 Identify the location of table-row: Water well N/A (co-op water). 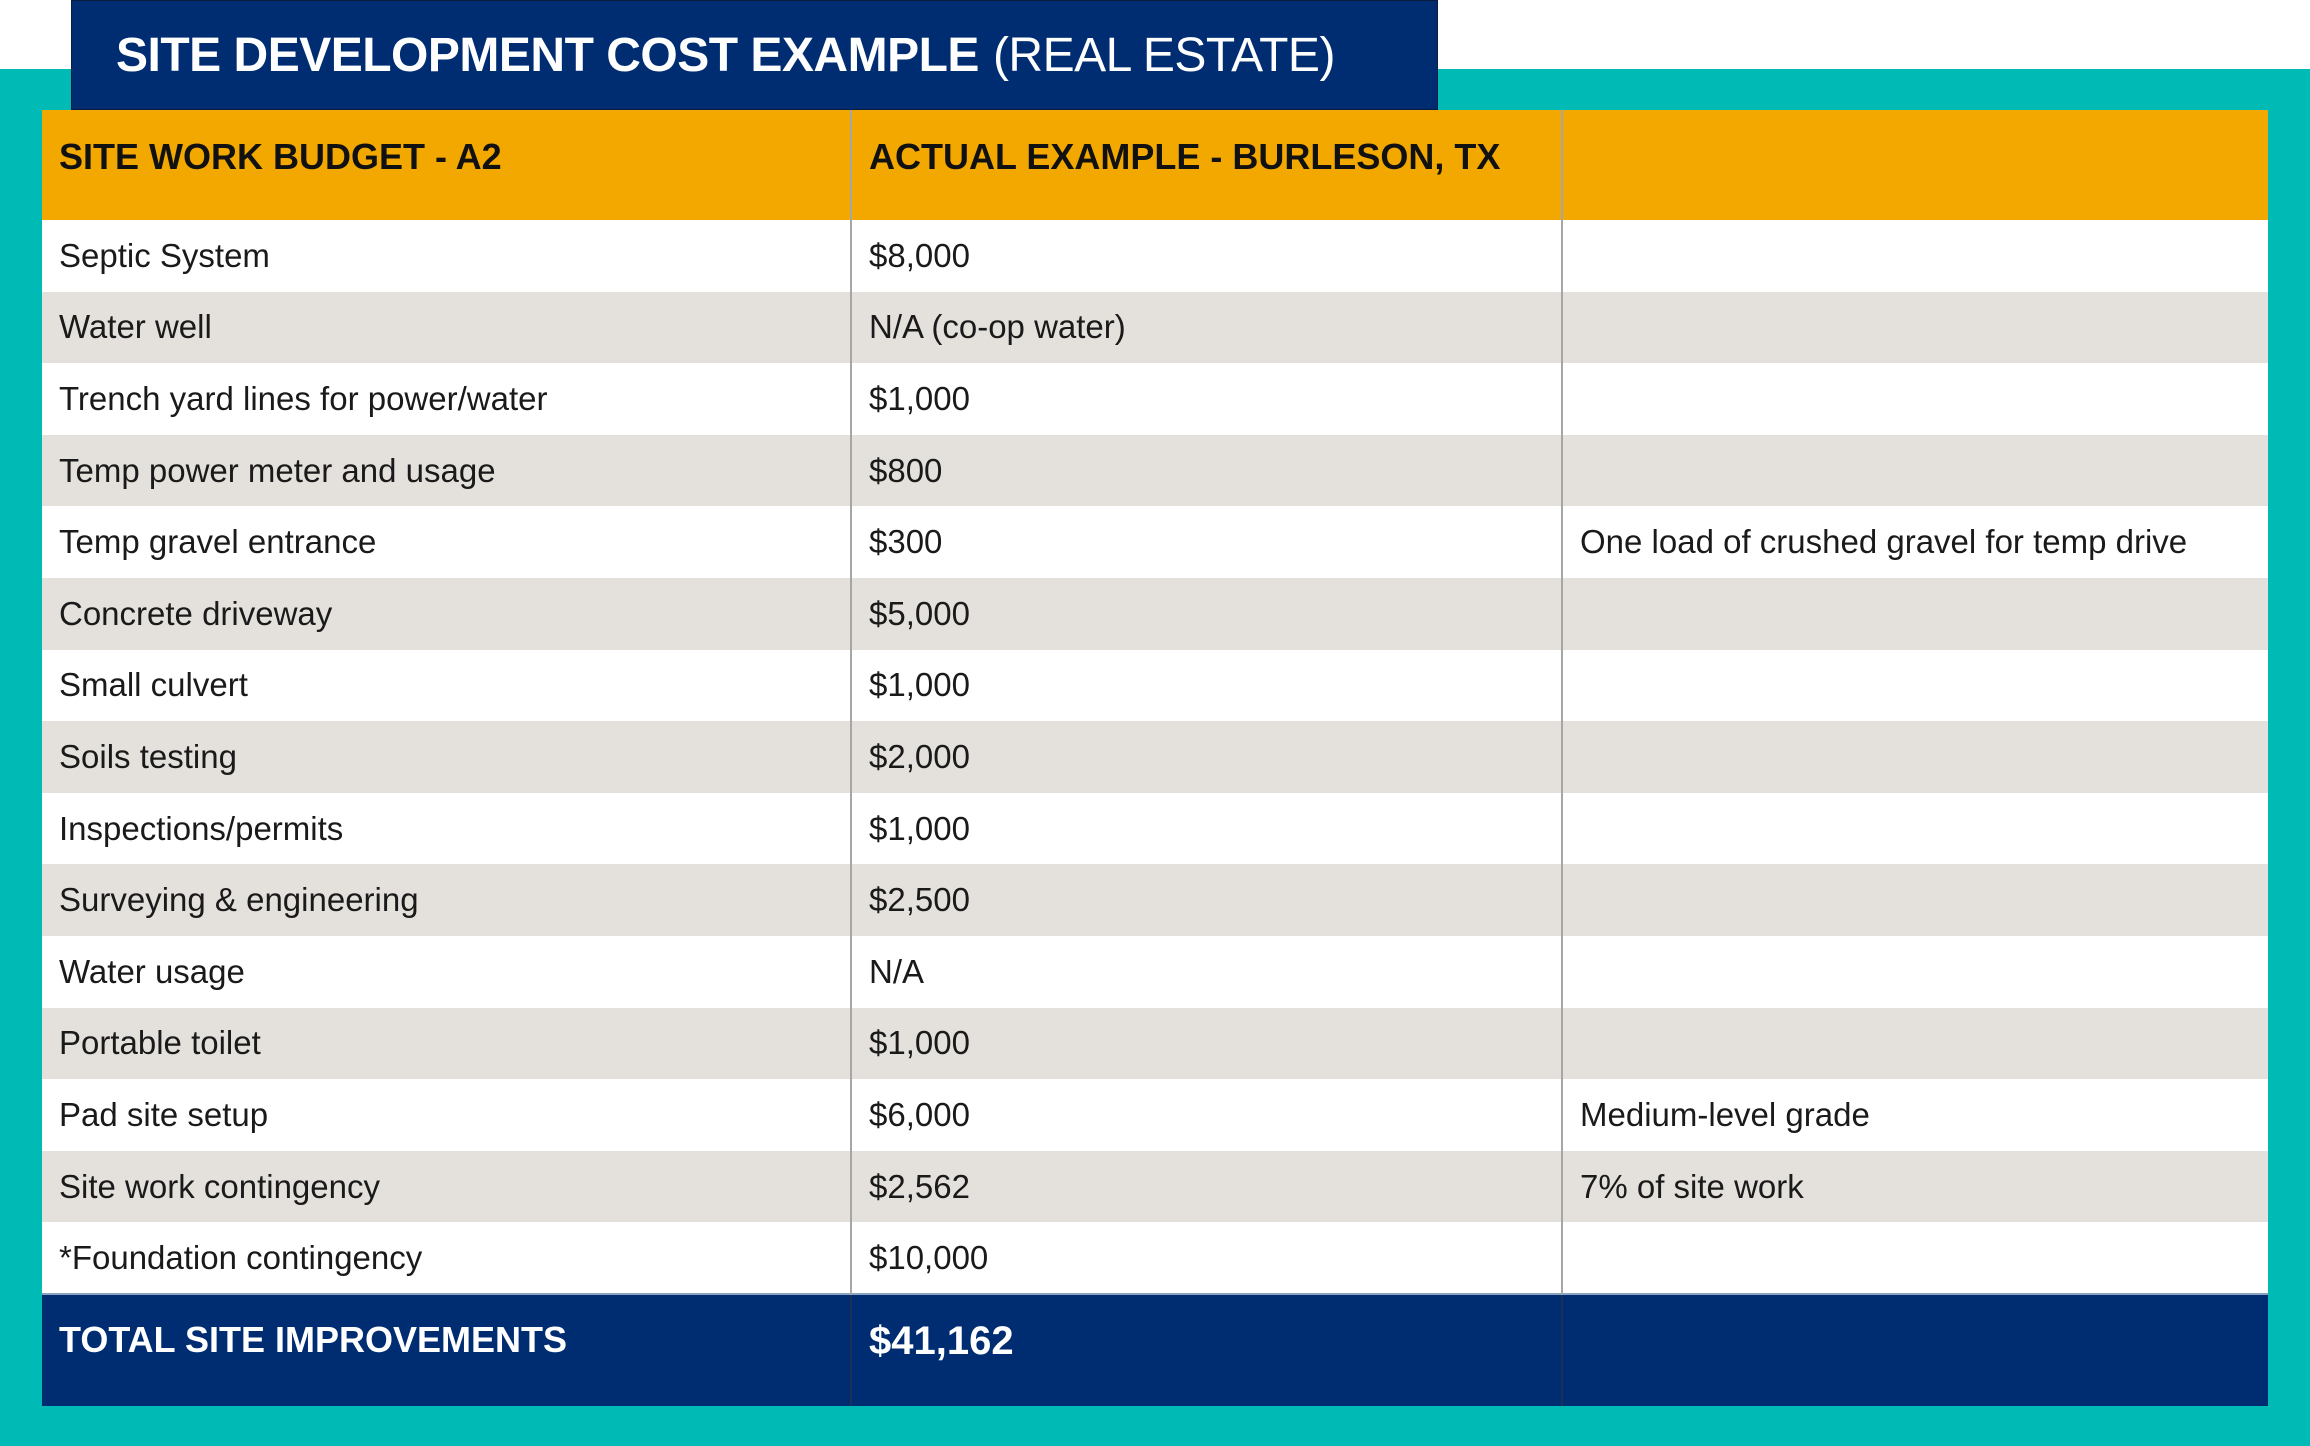
(1155, 327).